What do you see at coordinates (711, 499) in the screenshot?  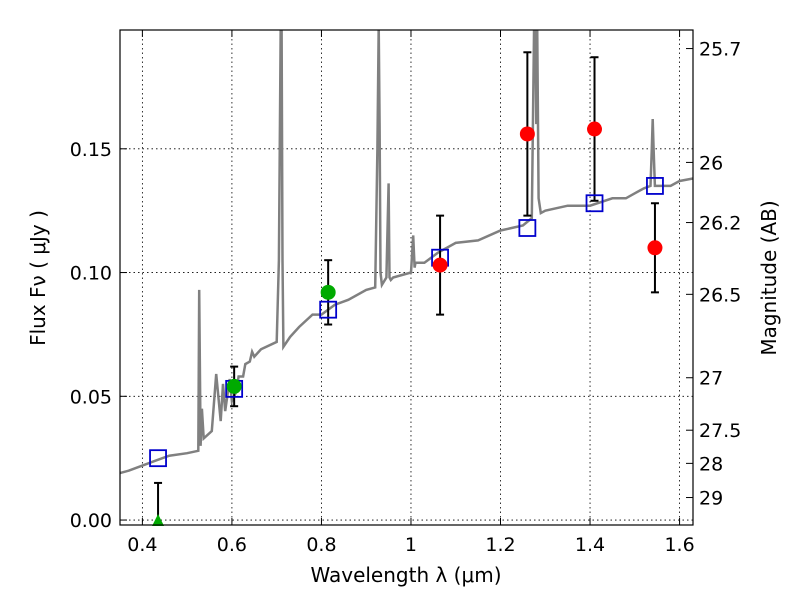 I see `magnitude-tick-label: 29` at bounding box center [711, 499].